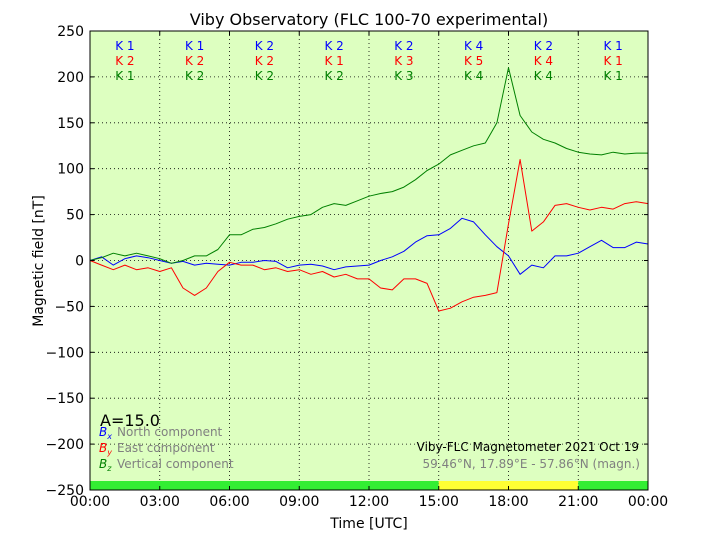 This screenshot has height=544, width=720. I want to click on x-tick-label: 09:00, so click(299, 502).